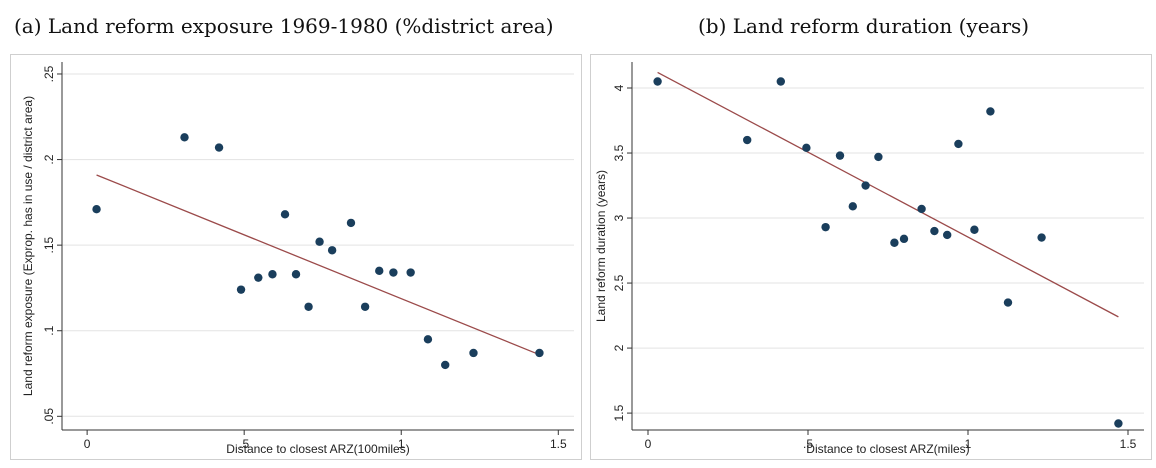  What do you see at coordinates (49, 73) in the screenshot?
I see `chart-a-y-tick-label: .25` at bounding box center [49, 73].